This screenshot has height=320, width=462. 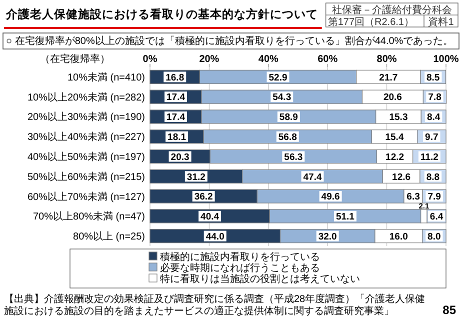 I want to click on data-label: 56.8, so click(x=287, y=138).